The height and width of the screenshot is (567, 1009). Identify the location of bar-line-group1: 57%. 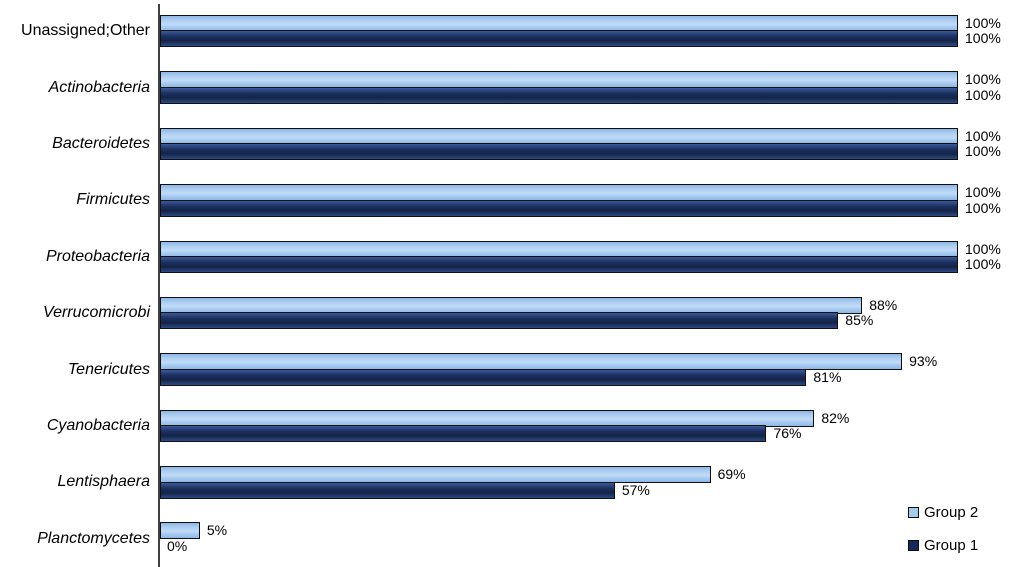
(453, 490).